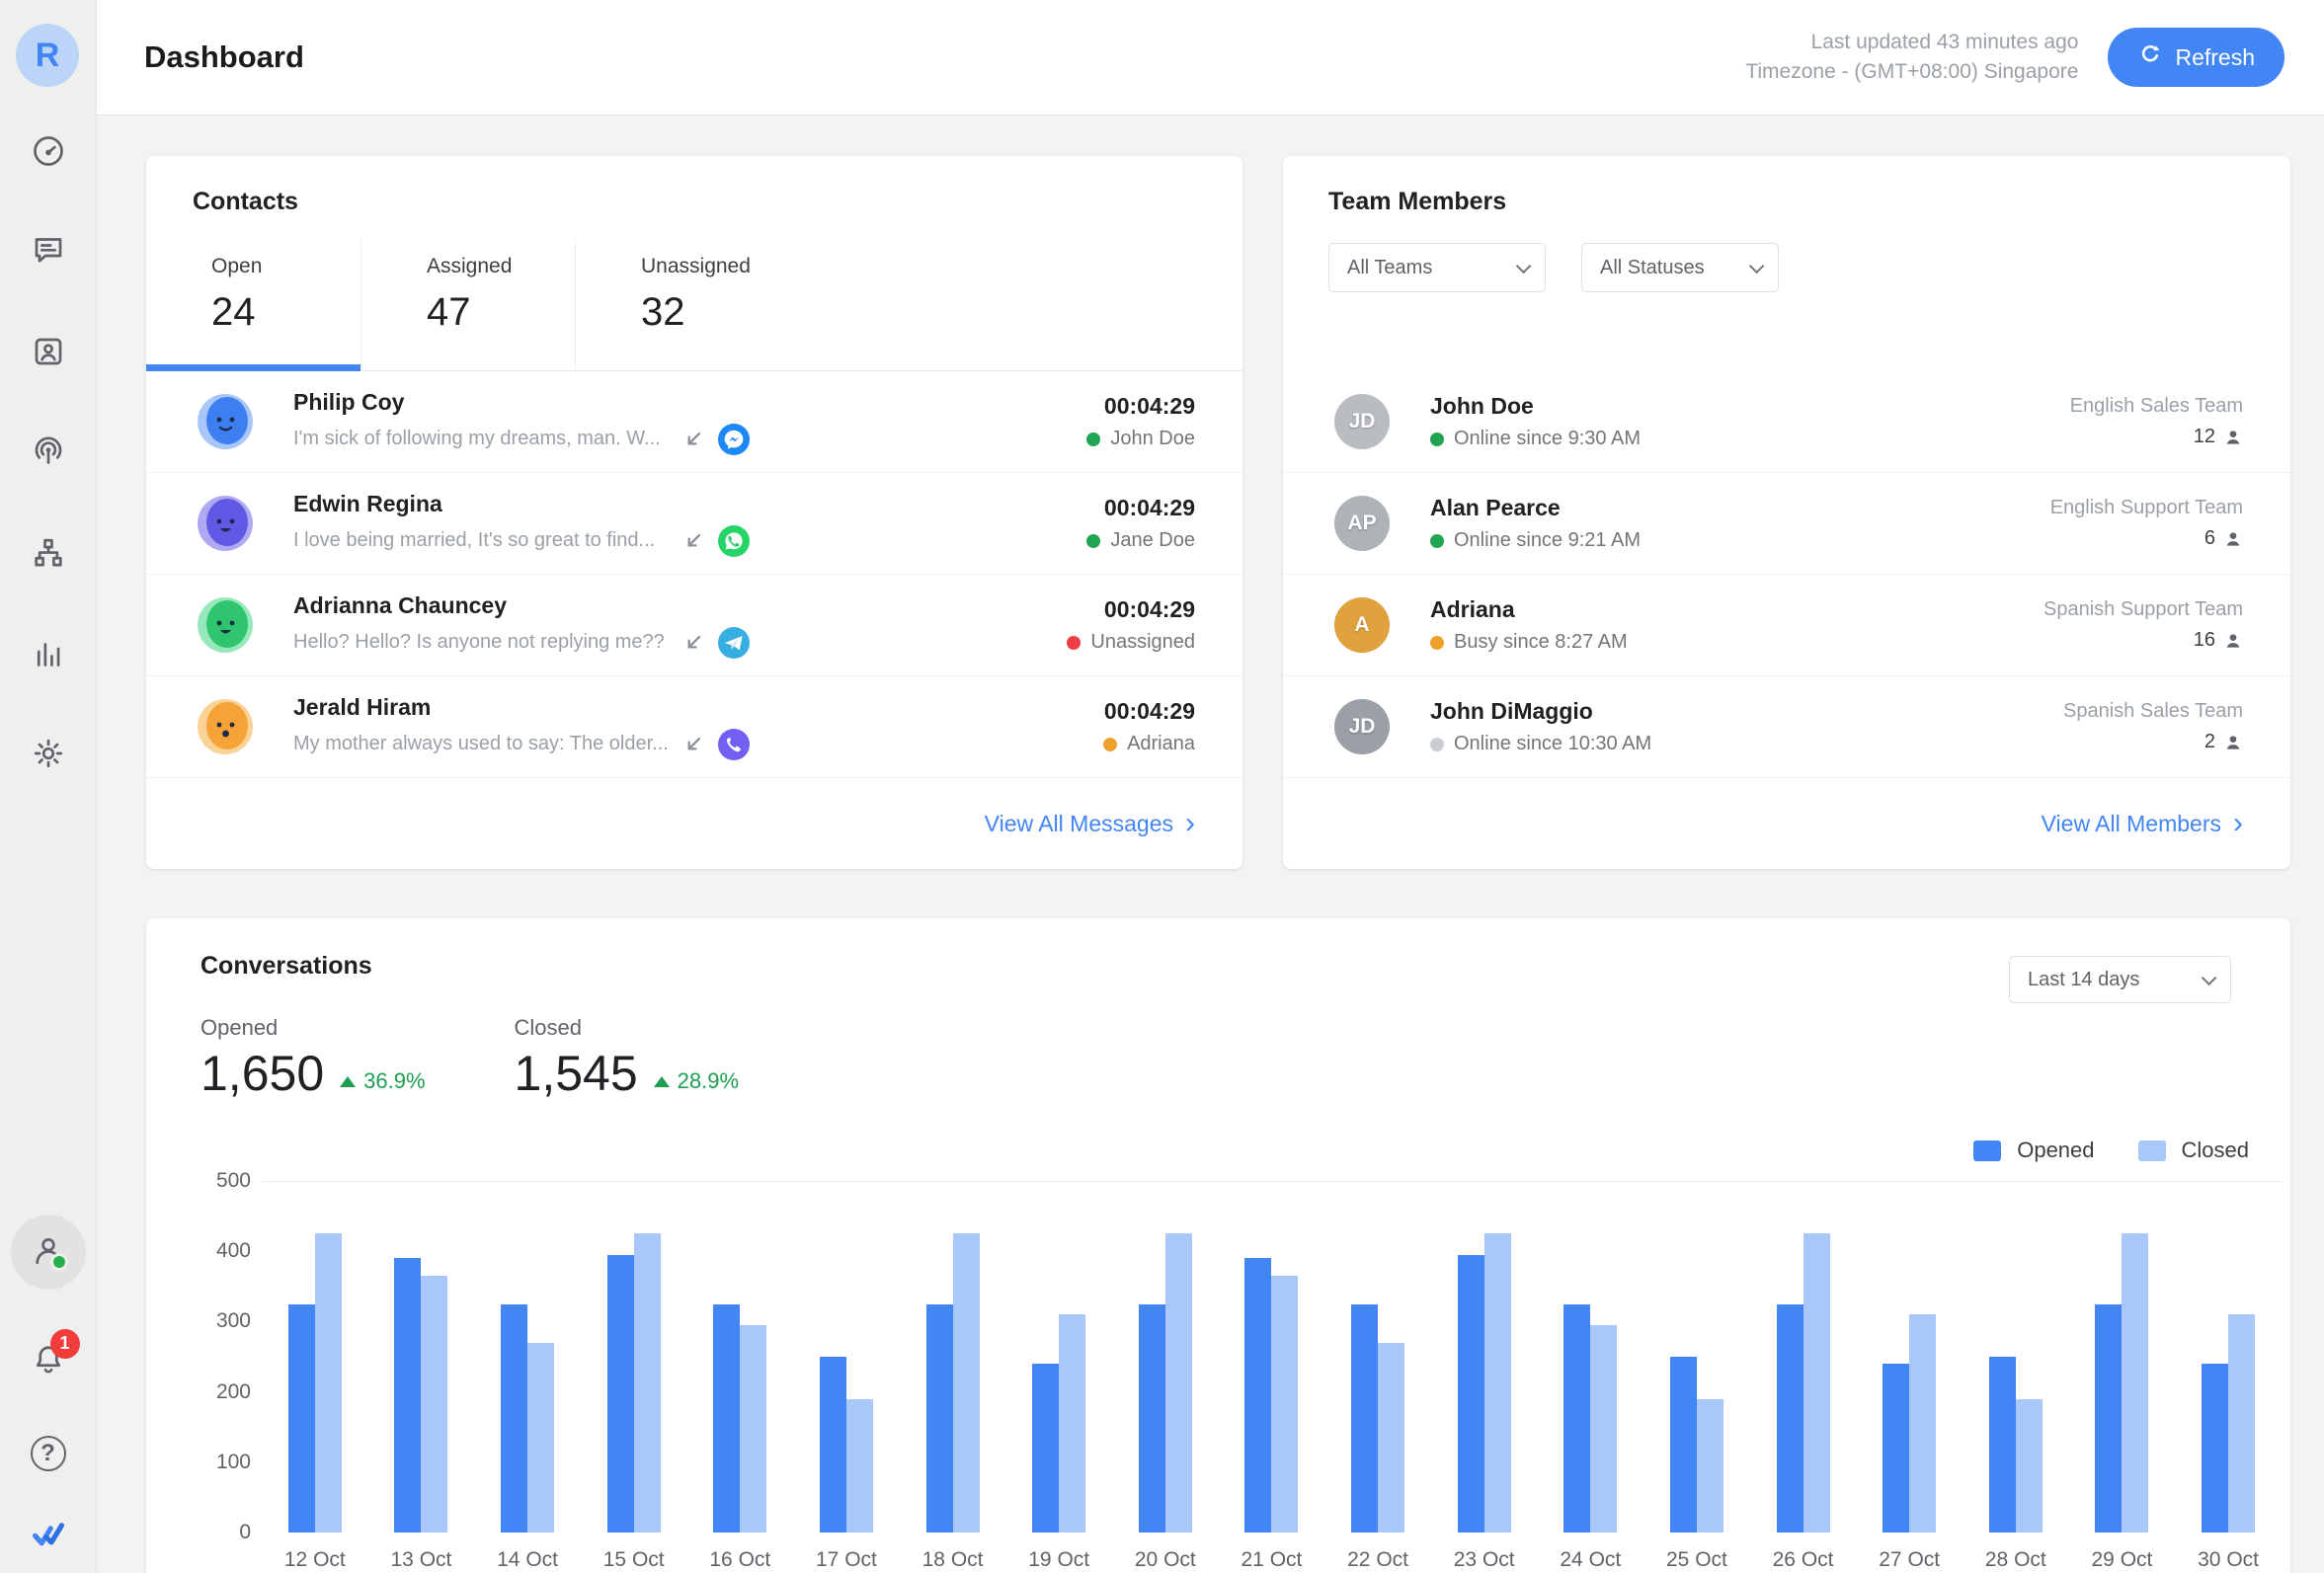  Describe the element at coordinates (709, 1081) in the screenshot. I see `stat-delta-value: 28.9%` at that location.